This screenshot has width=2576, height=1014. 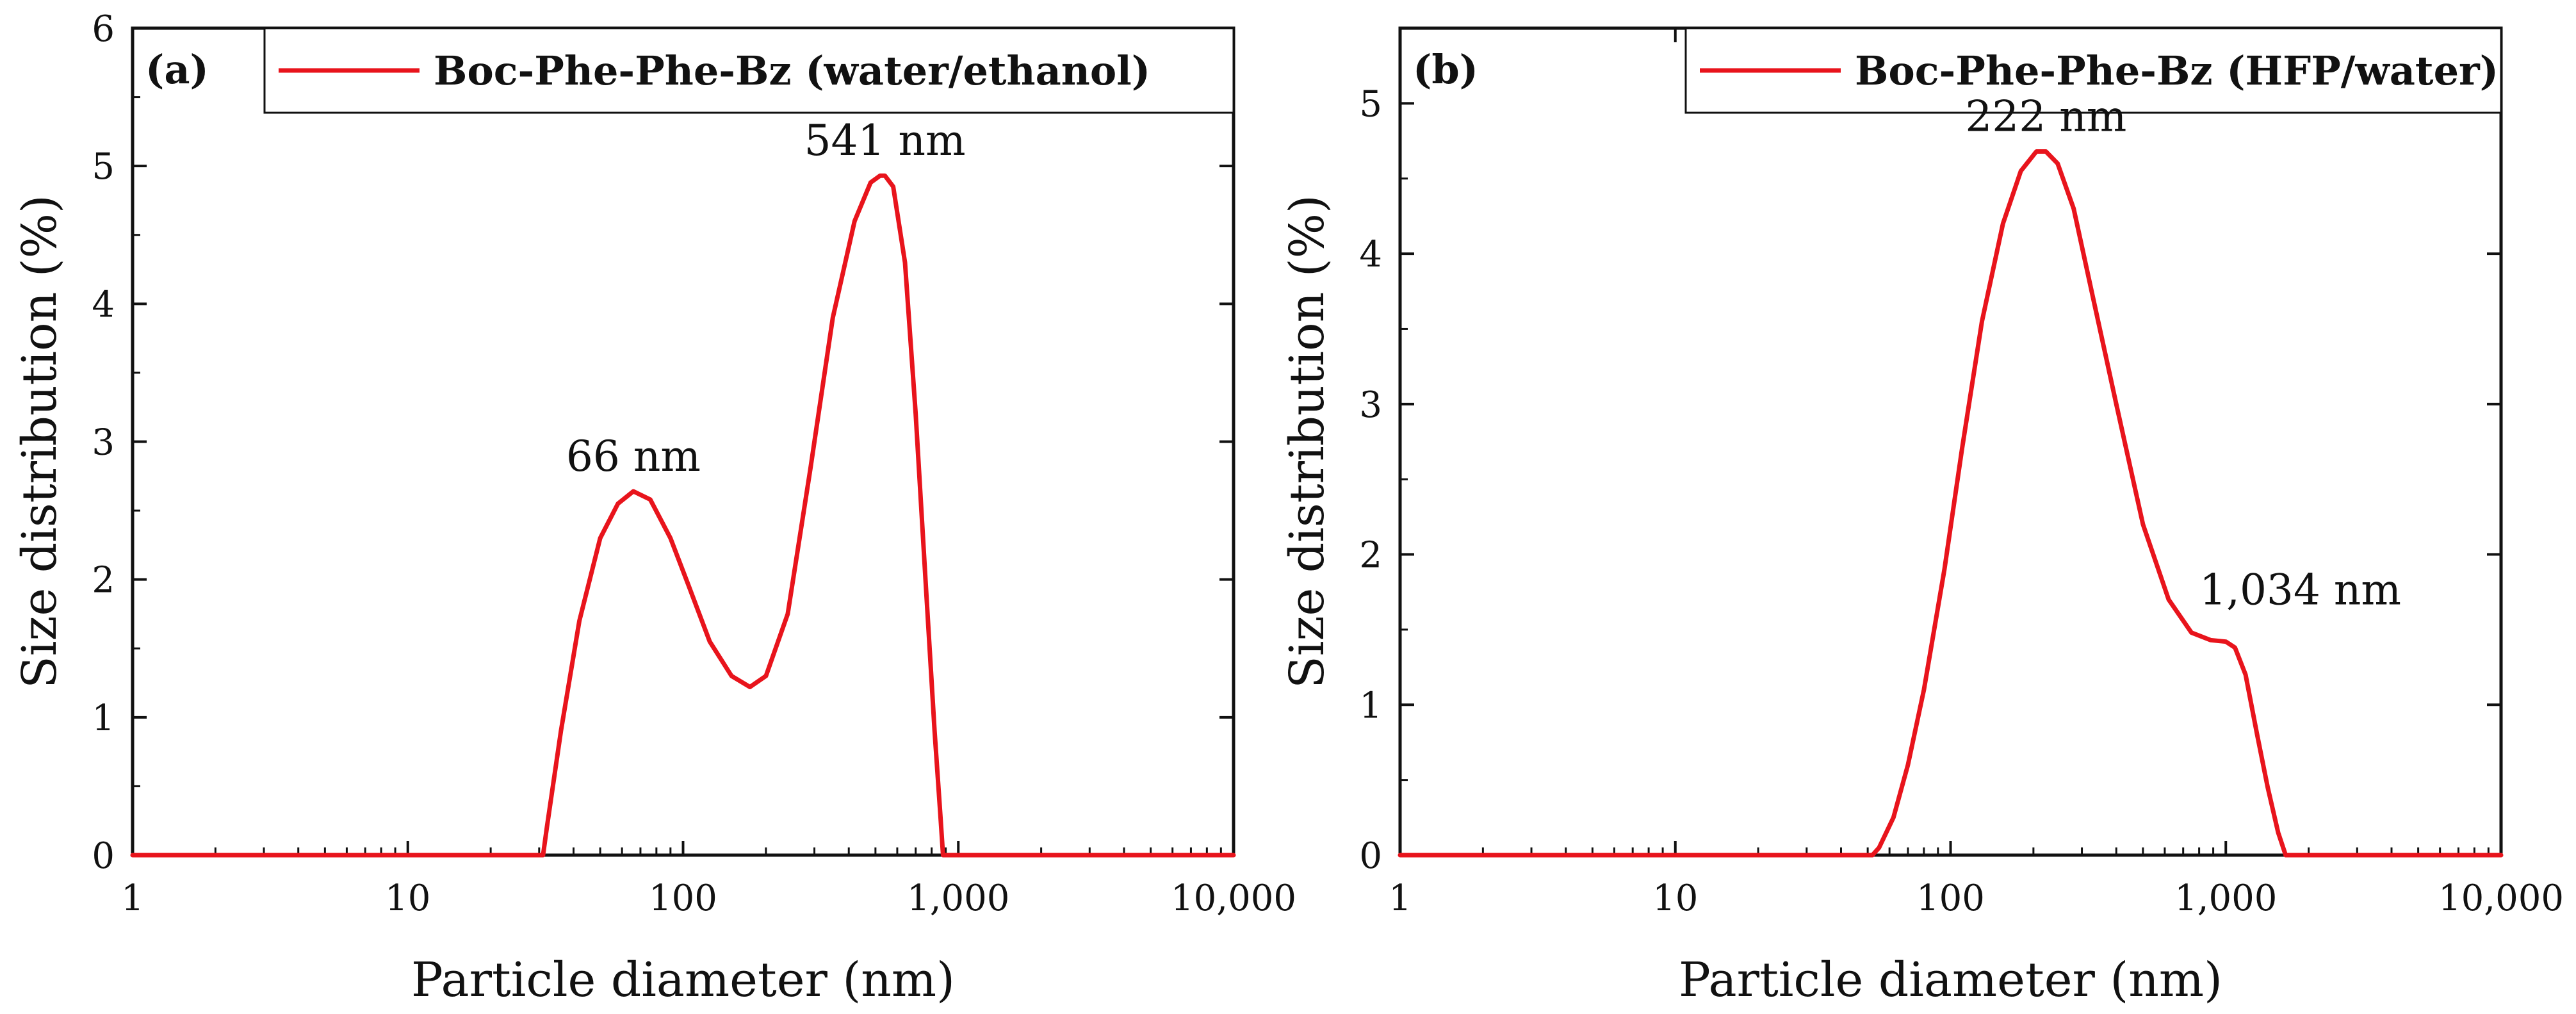 I want to click on peak-annotation: 541 nm, so click(x=885, y=140).